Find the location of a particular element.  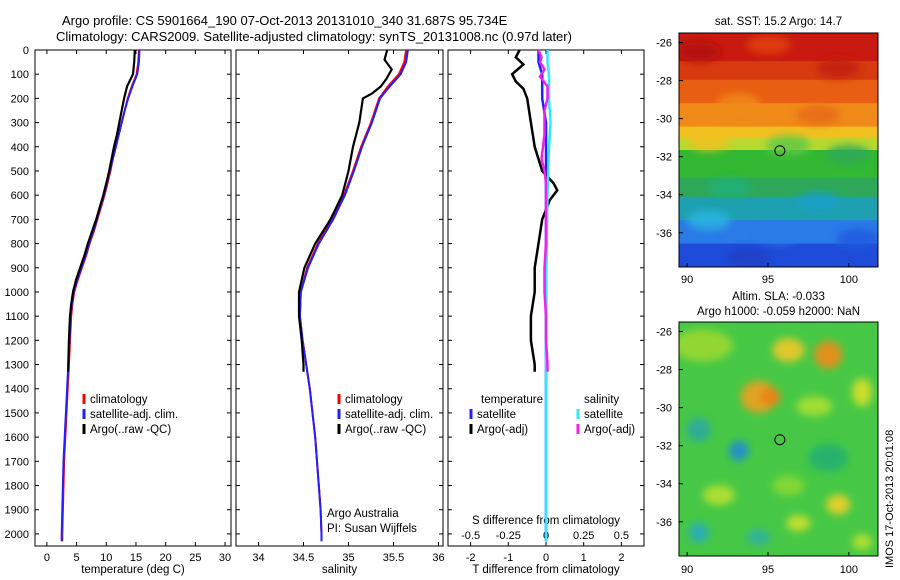

y-tick-label: 1700 is located at coordinates (17, 462).